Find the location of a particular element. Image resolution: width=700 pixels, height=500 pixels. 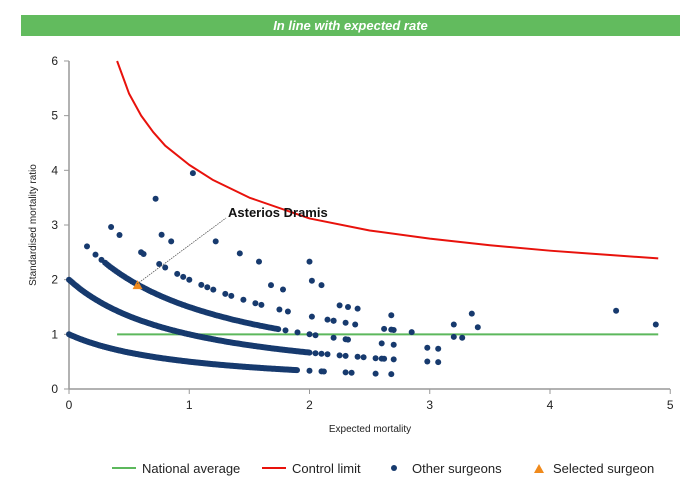

y-tick-label: 5 is located at coordinates (54, 116).